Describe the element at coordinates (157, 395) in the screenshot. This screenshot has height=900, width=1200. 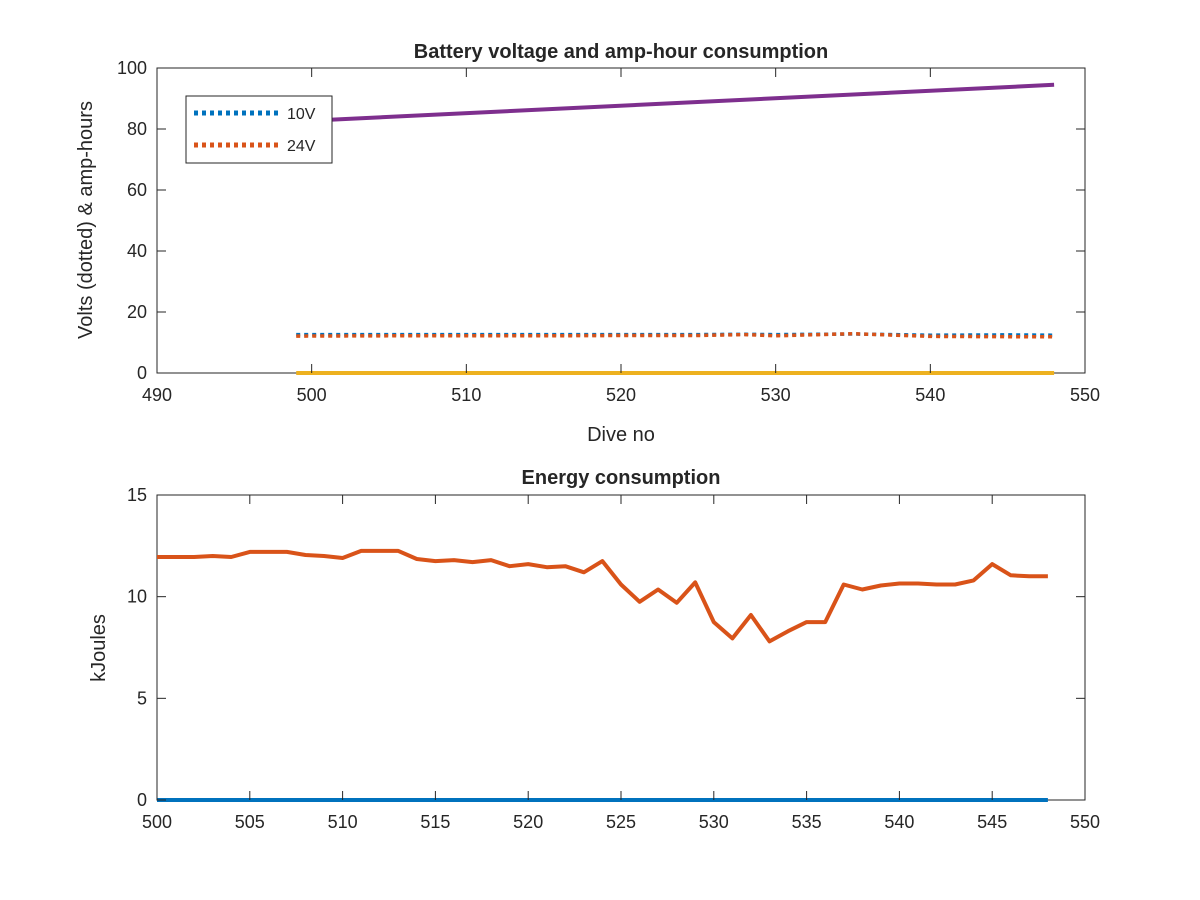
I see `x-tick-label: 490` at that location.